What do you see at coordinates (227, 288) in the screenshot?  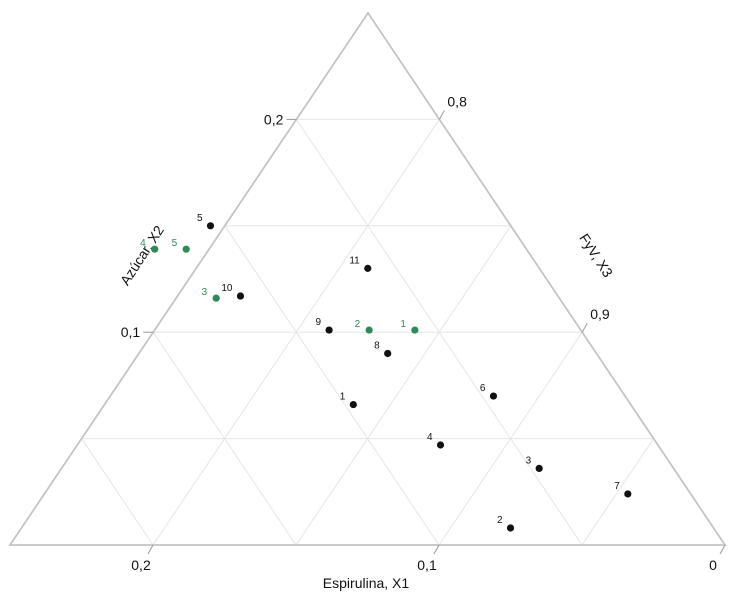 I see `data-point-label: 10` at bounding box center [227, 288].